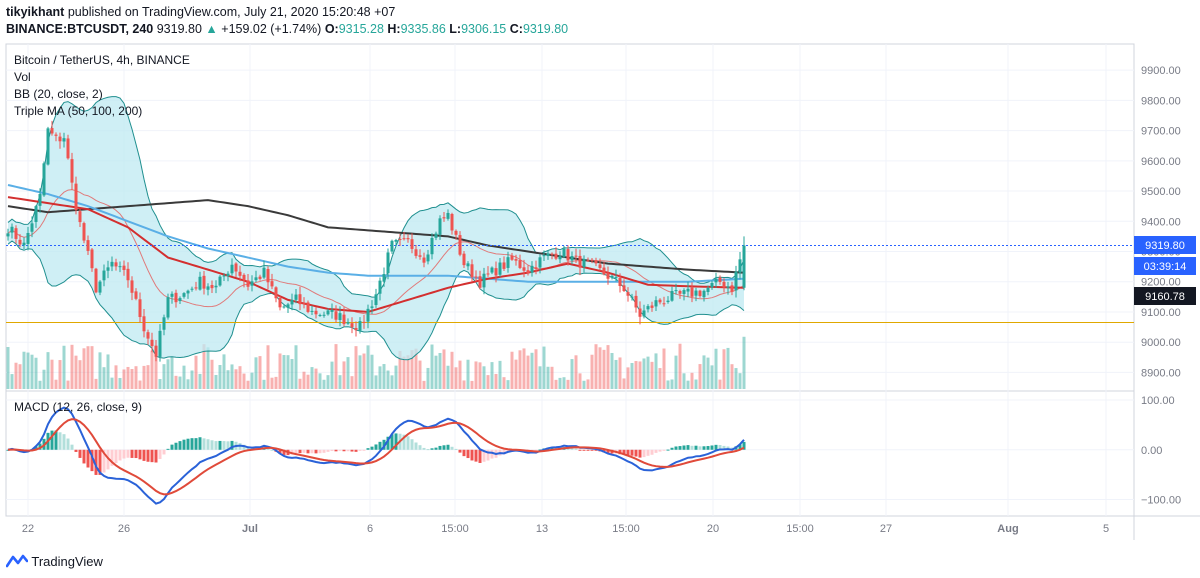  Describe the element at coordinates (271, 29) in the screenshot. I see `change-text: +159.02 (+1.74%)` at that location.